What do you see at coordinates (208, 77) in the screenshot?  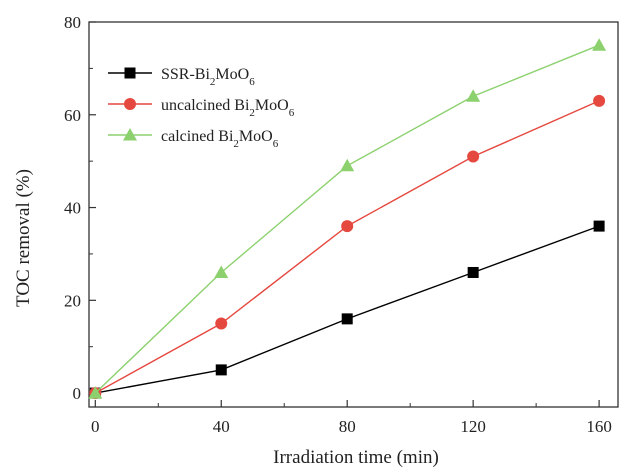 I see `legend-label: SSR-Bi2MoO6` at bounding box center [208, 77].